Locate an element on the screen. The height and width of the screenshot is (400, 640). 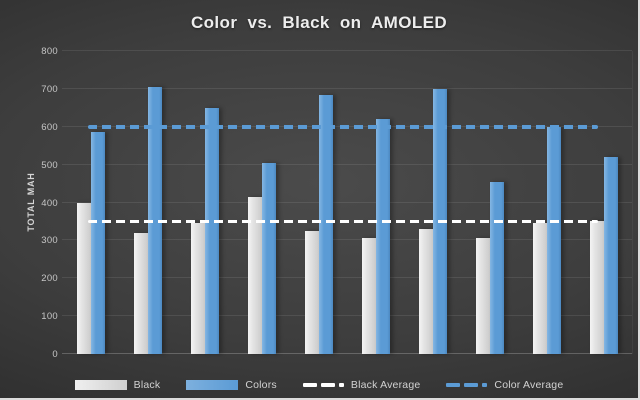
y-tick-label-0: 0 is located at coordinates (55, 354).